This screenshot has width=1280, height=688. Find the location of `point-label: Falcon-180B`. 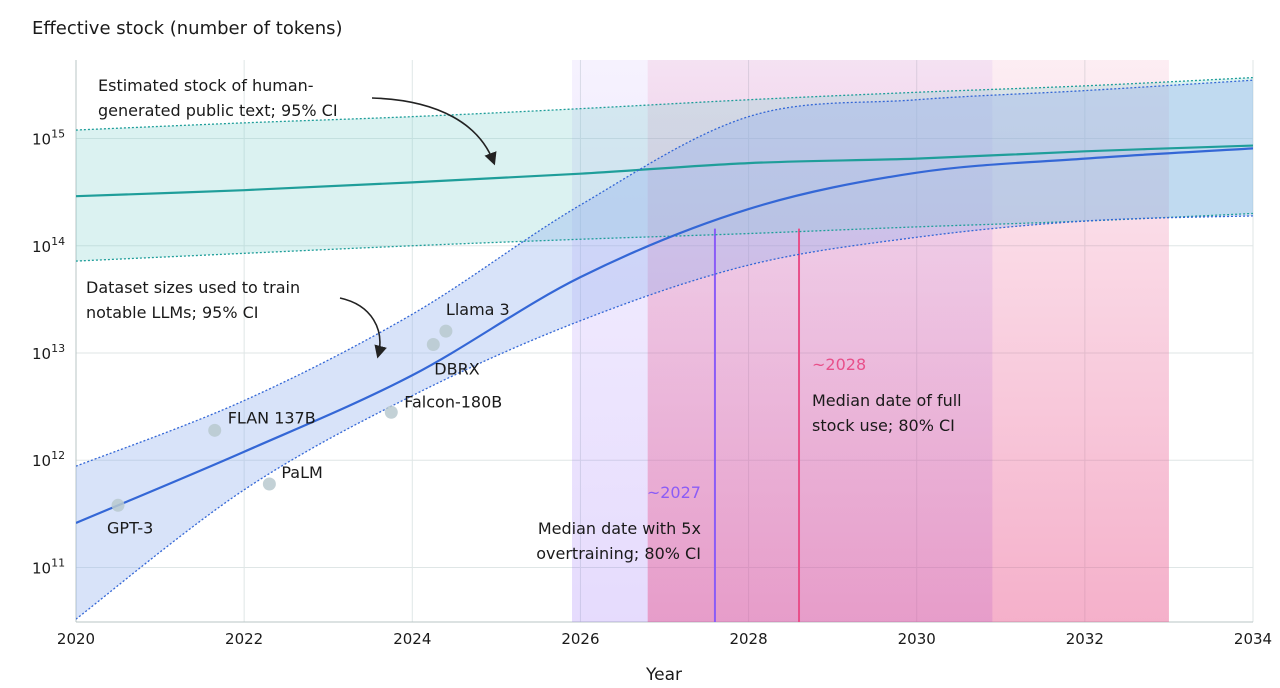

point-label: Falcon-180B is located at coordinates (453, 401).